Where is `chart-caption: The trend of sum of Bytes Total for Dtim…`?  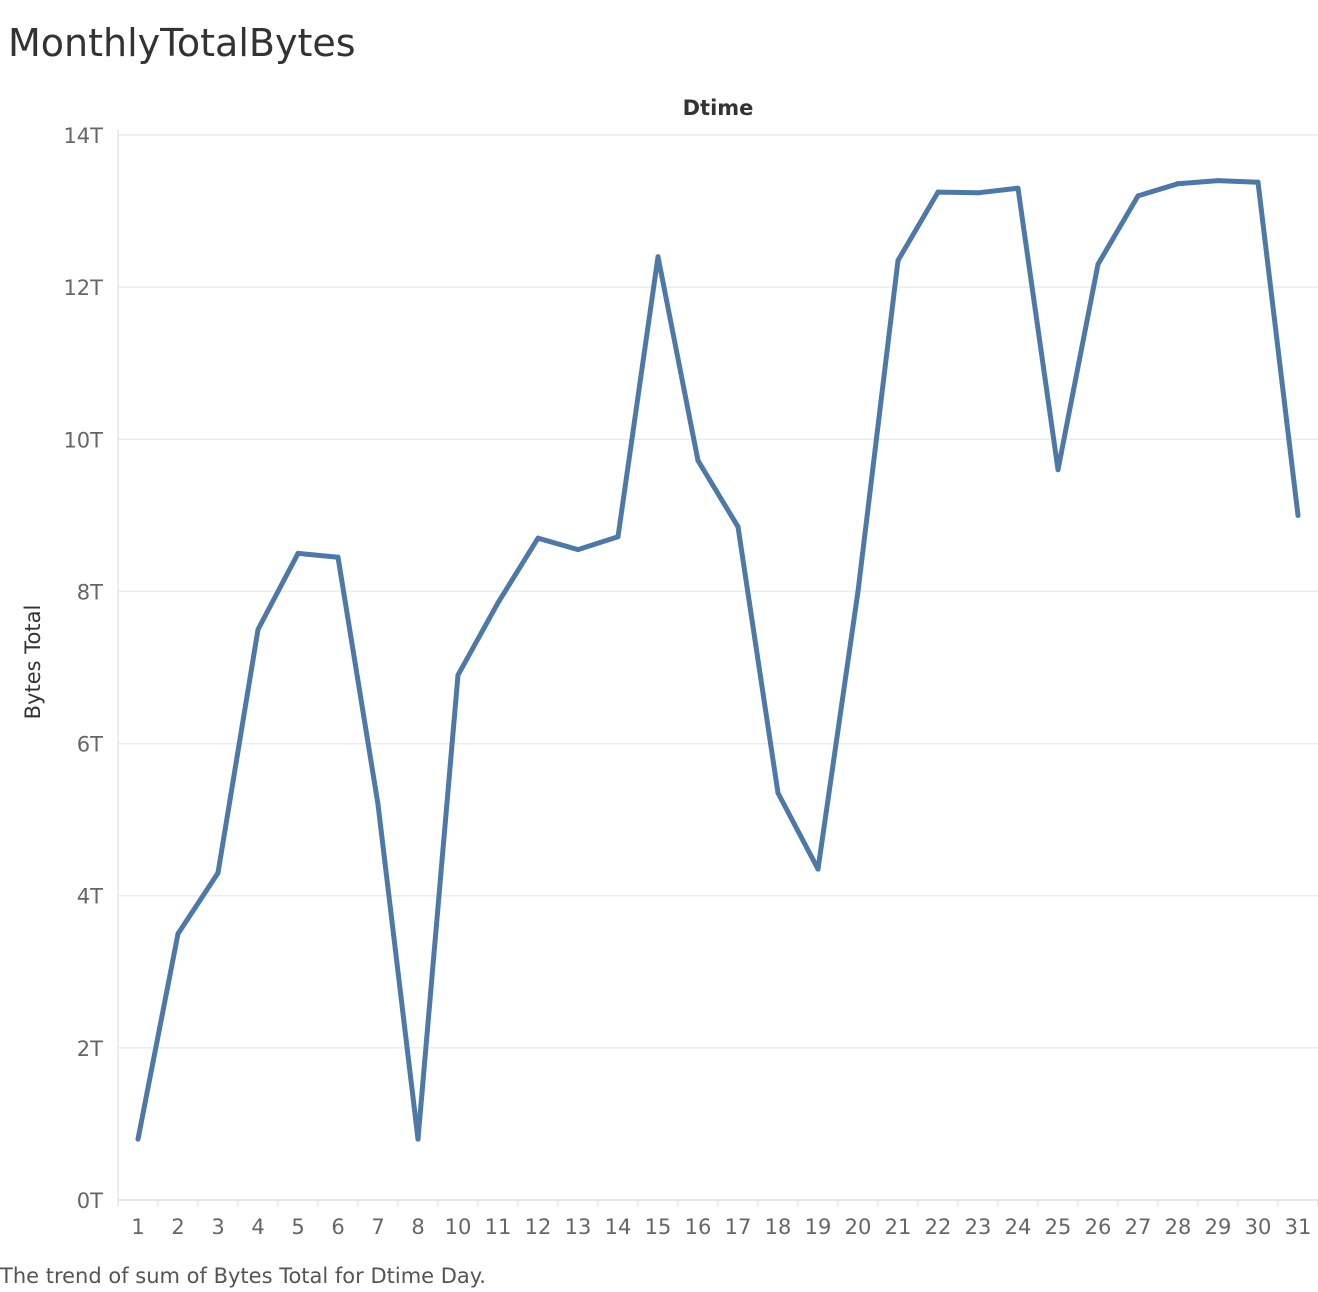 chart-caption: The trend of sum of Bytes Total for Dtim… is located at coordinates (243, 1276).